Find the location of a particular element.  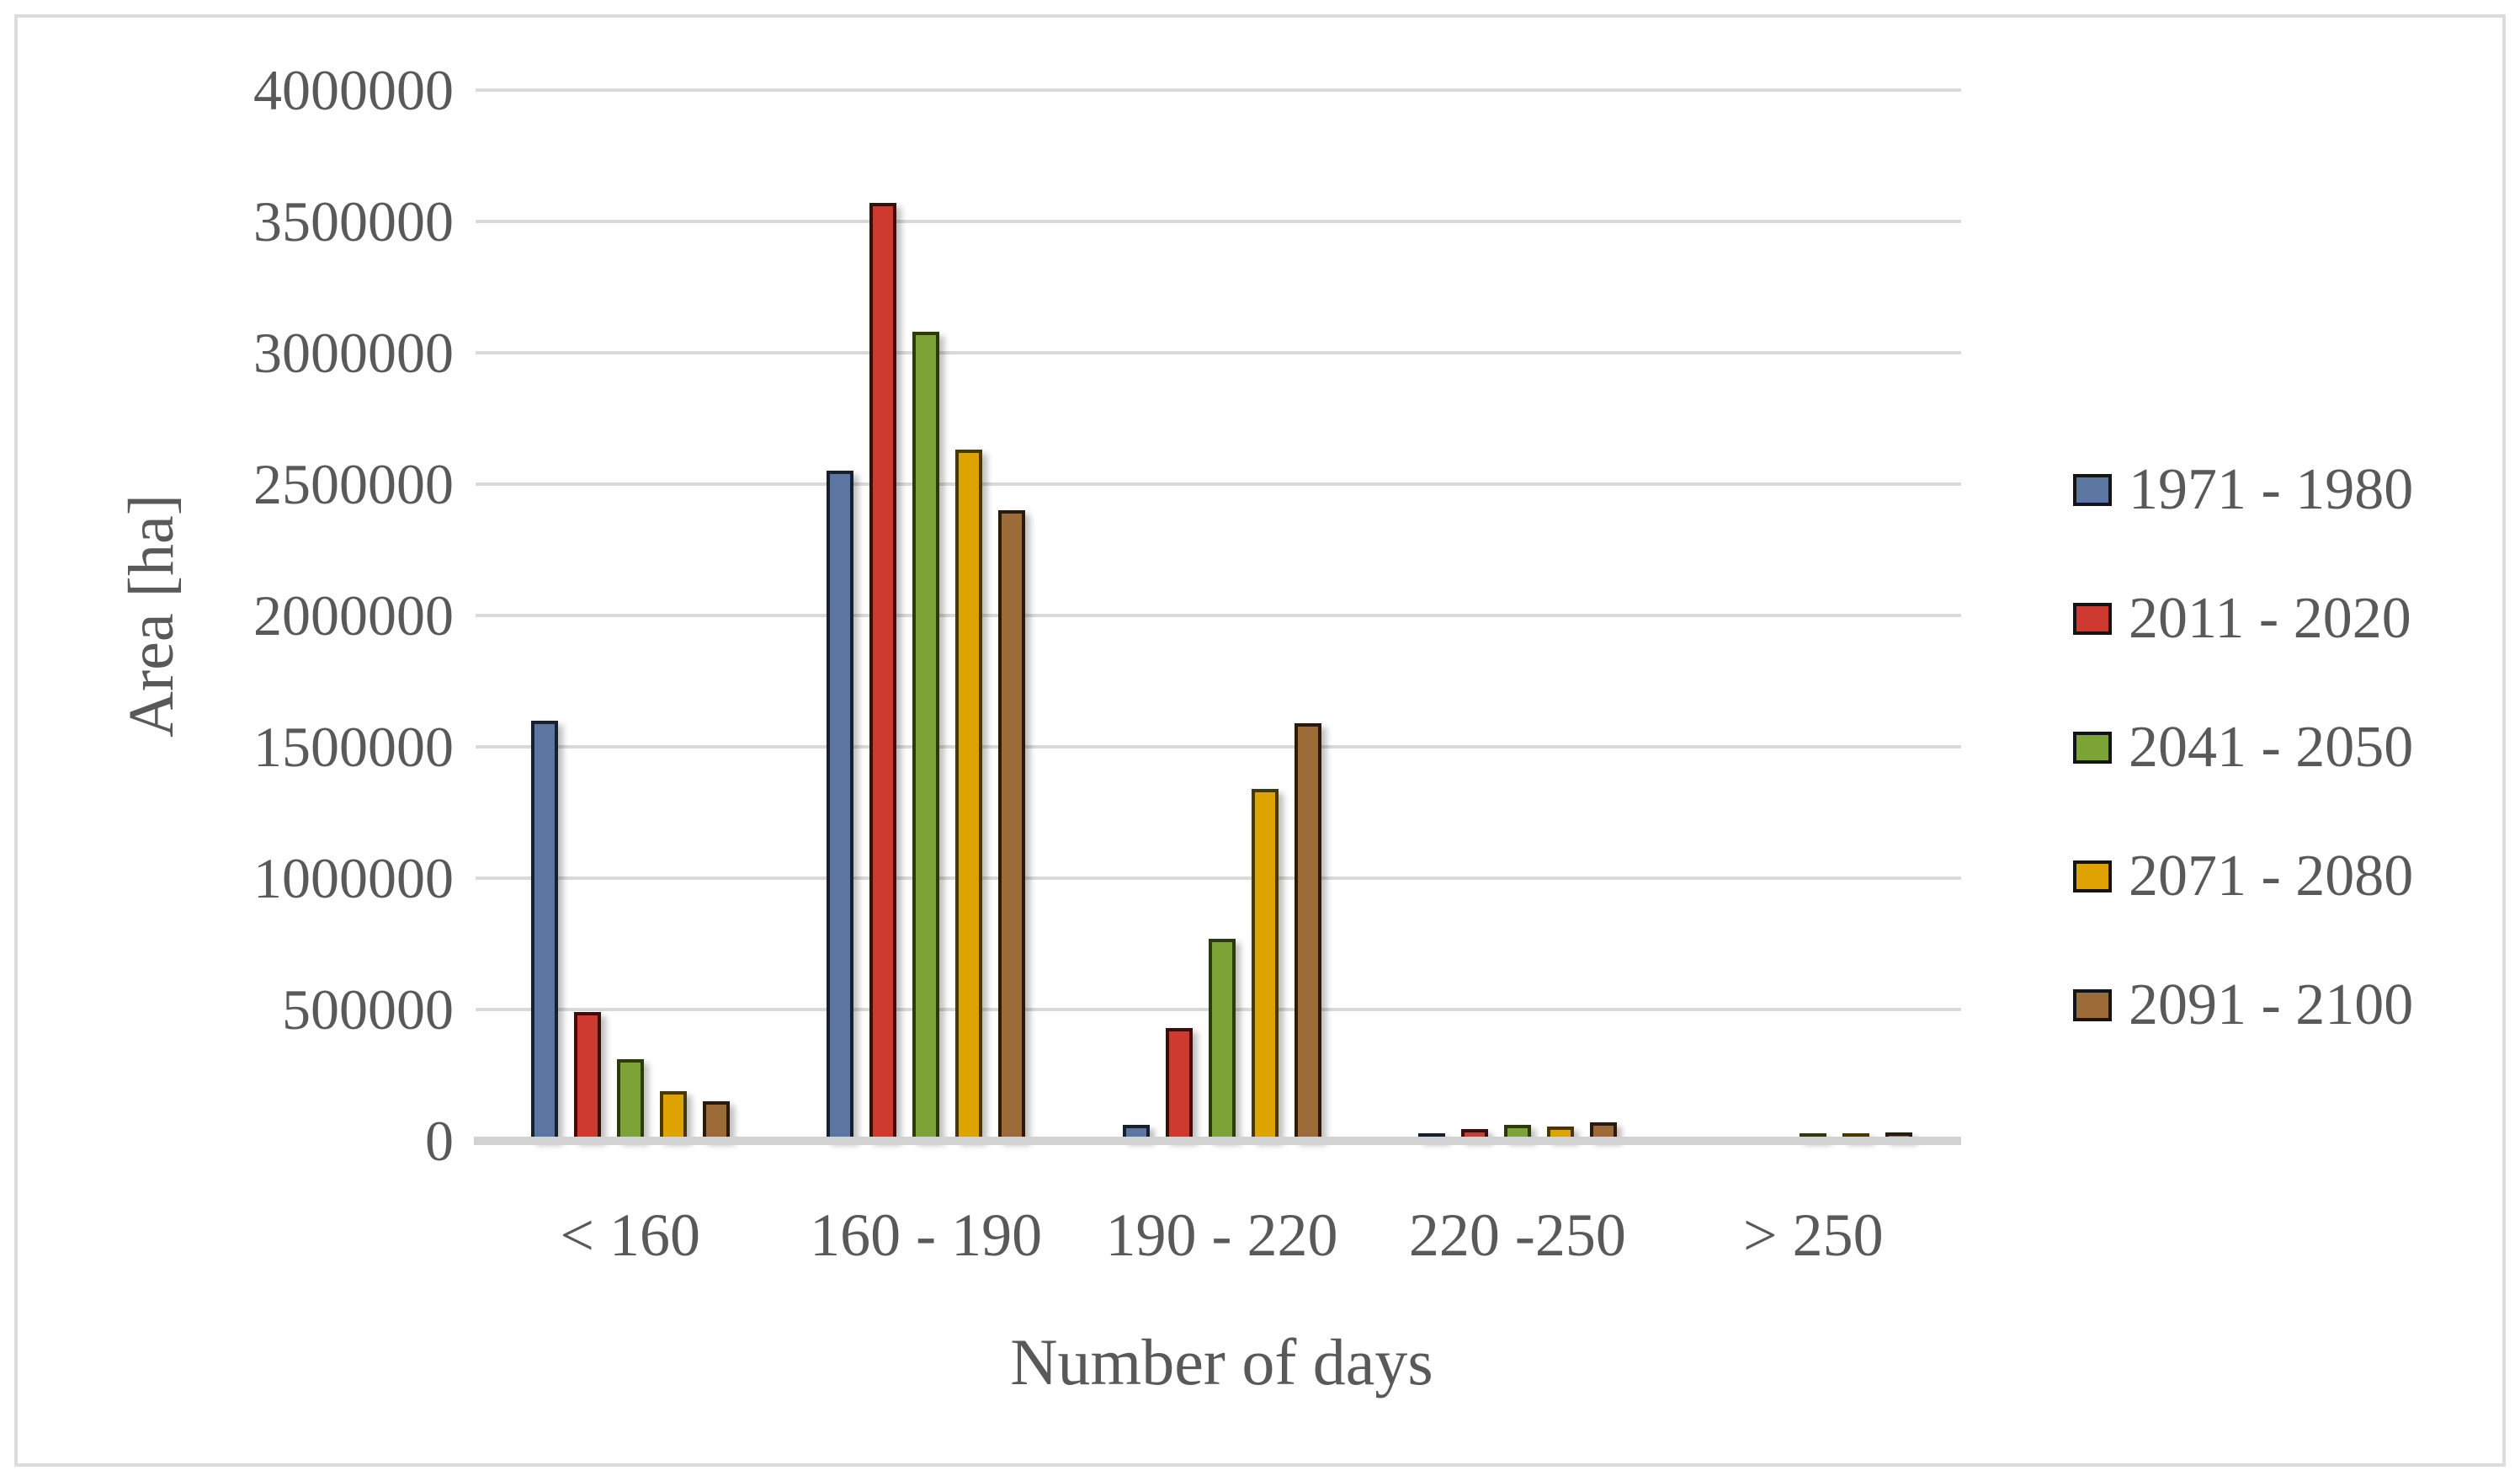

legend-item: 2041 - 2050 is located at coordinates (2243, 748).